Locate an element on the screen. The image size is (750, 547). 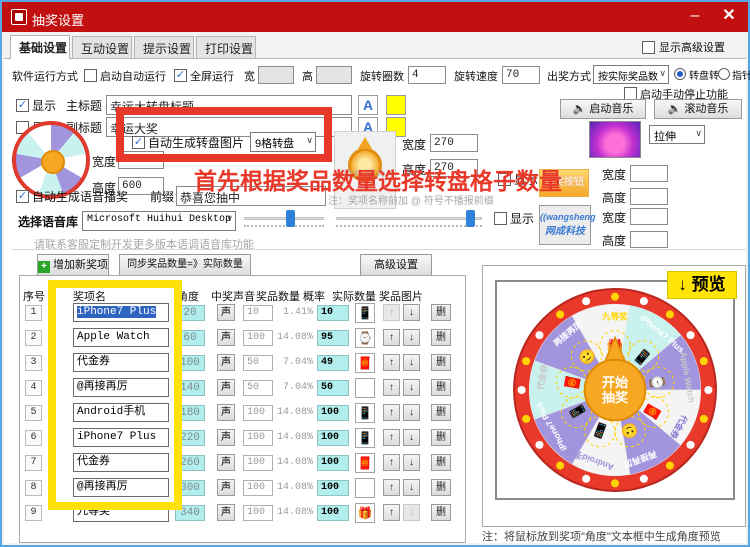
main-title-show-checkbox: ✓ is located at coordinates (22, 105).